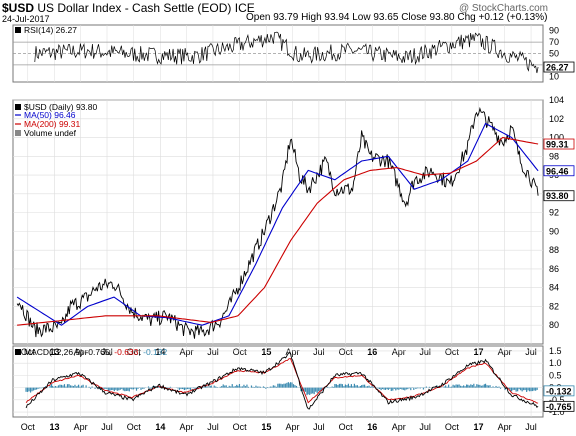  Describe the element at coordinates (311, 17) in the screenshot. I see `high-label: High` at that location.